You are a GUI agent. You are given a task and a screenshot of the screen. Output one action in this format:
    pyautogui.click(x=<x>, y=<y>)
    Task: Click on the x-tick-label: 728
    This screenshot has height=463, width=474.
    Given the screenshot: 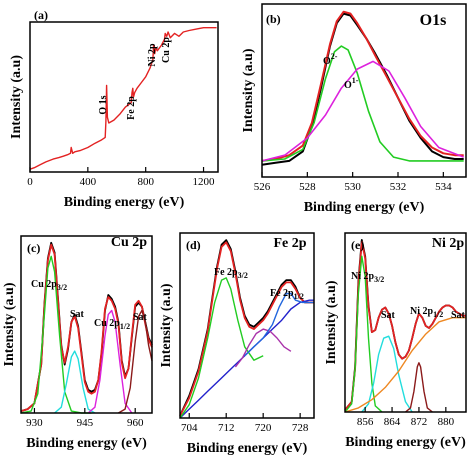 What is the action you would take?
    pyautogui.click(x=300, y=428)
    